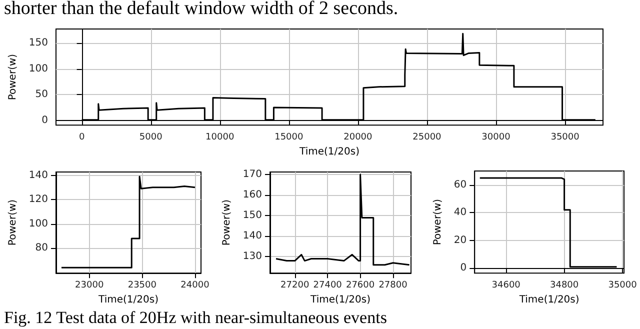 The height and width of the screenshot is (329, 640). I want to click on y-tick-label: 160, so click(252, 195).